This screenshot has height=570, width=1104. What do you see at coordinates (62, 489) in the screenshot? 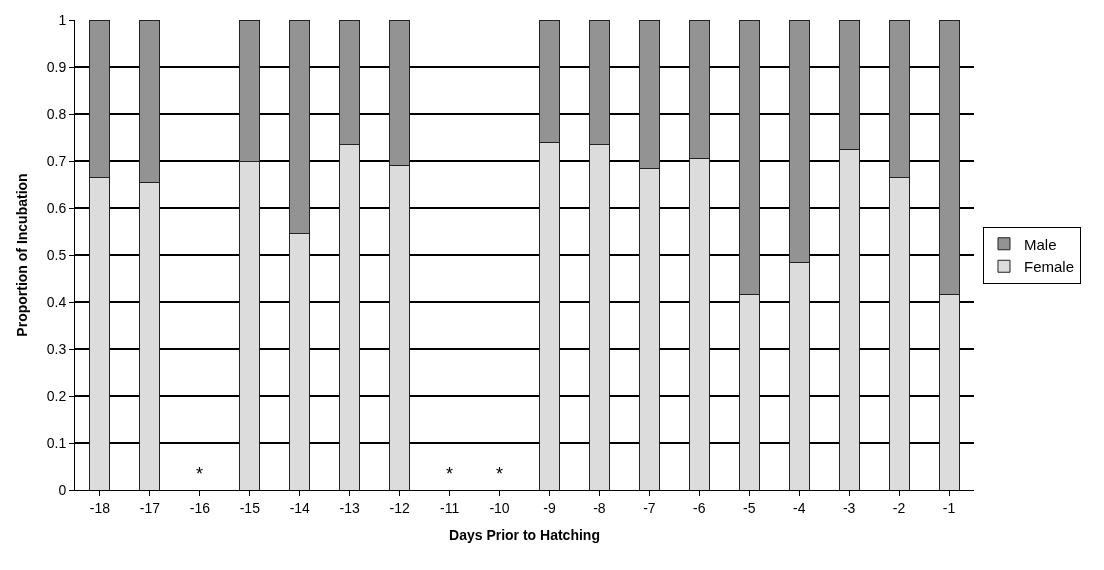
I see `y-tick-label: 0` at bounding box center [62, 489].